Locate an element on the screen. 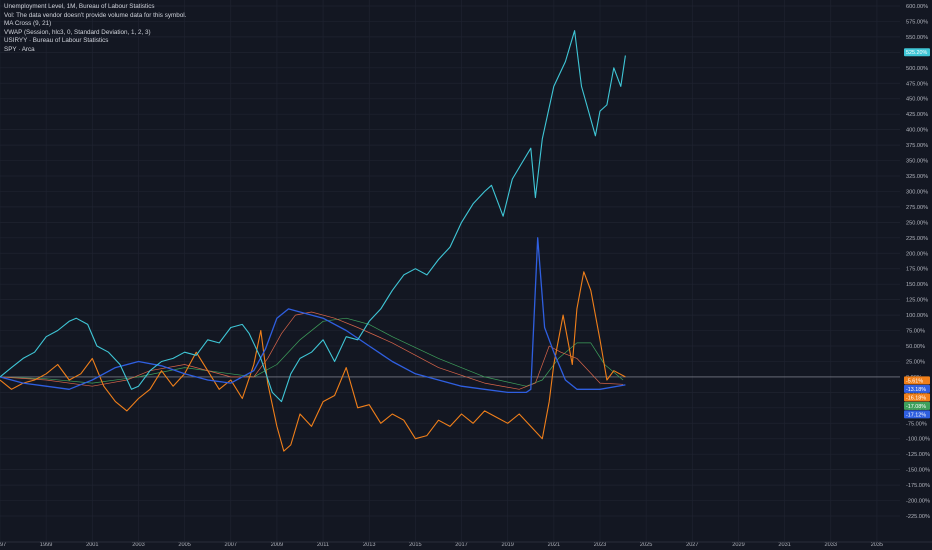  last-value-label: -13.18% is located at coordinates (916, 390).